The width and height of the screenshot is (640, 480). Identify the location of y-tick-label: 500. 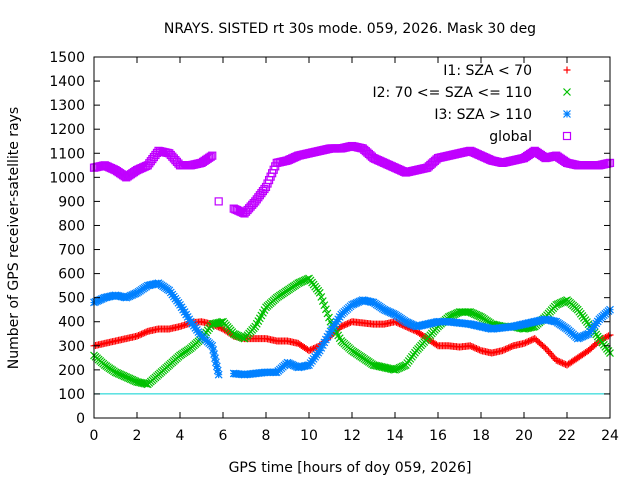
(71, 299).